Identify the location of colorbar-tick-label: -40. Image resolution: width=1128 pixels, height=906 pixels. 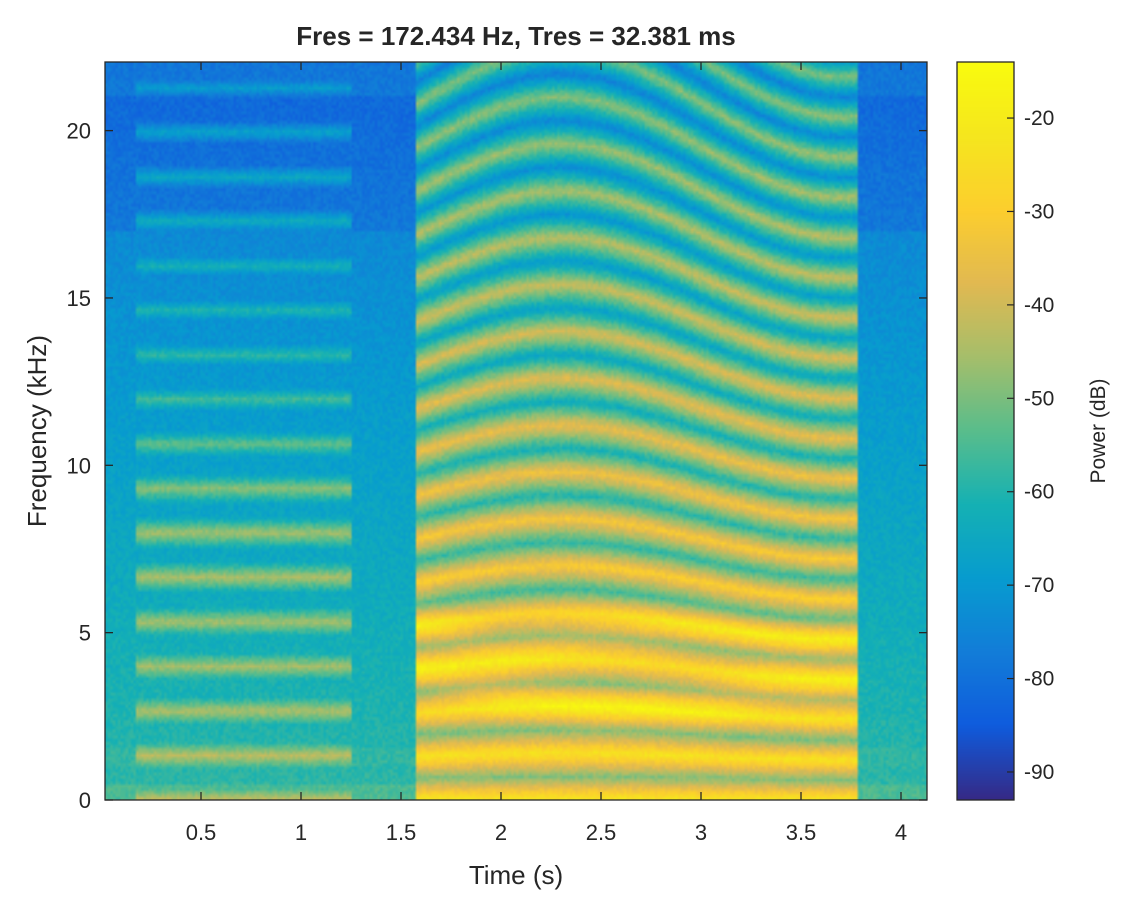
(1039, 305).